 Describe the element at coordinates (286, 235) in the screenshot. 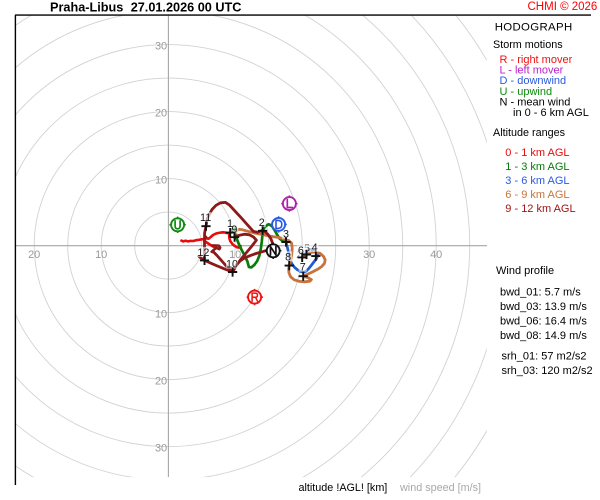

I see `svg-text: 3` at that location.